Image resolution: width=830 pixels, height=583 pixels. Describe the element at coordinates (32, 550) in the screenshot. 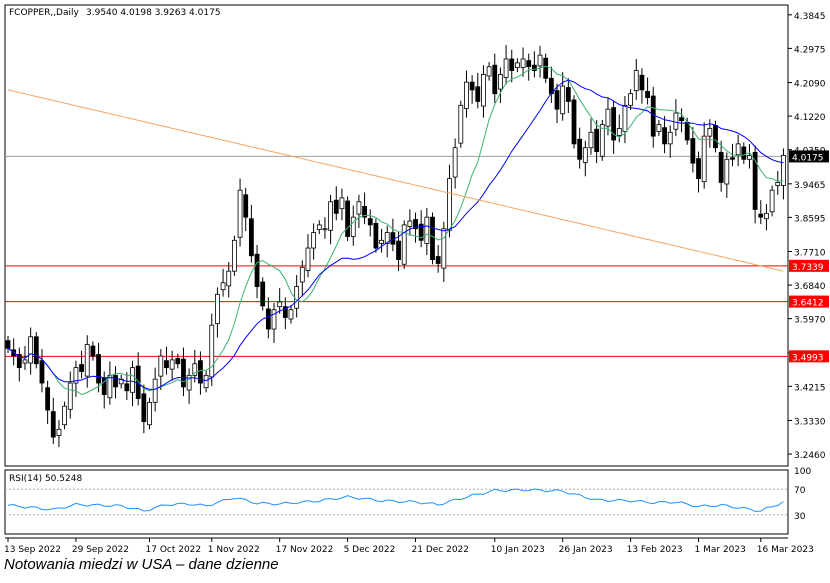

I see `x-tick-label: 13 Sep 2022` at that location.